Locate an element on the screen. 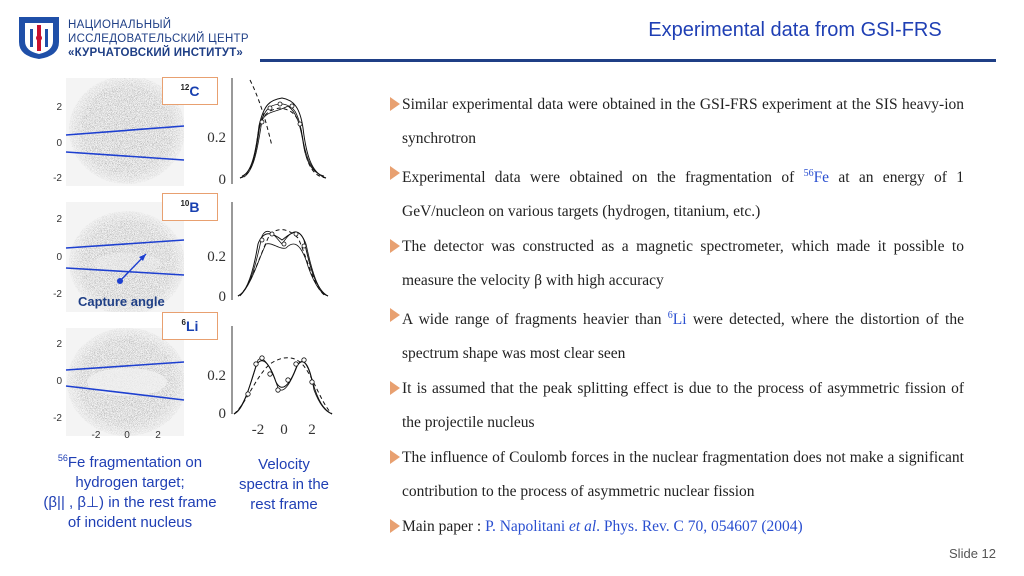 Image resolution: width=1024 pixels, height=576 pixels. spectrum-c12 is located at coordinates (283, 129).